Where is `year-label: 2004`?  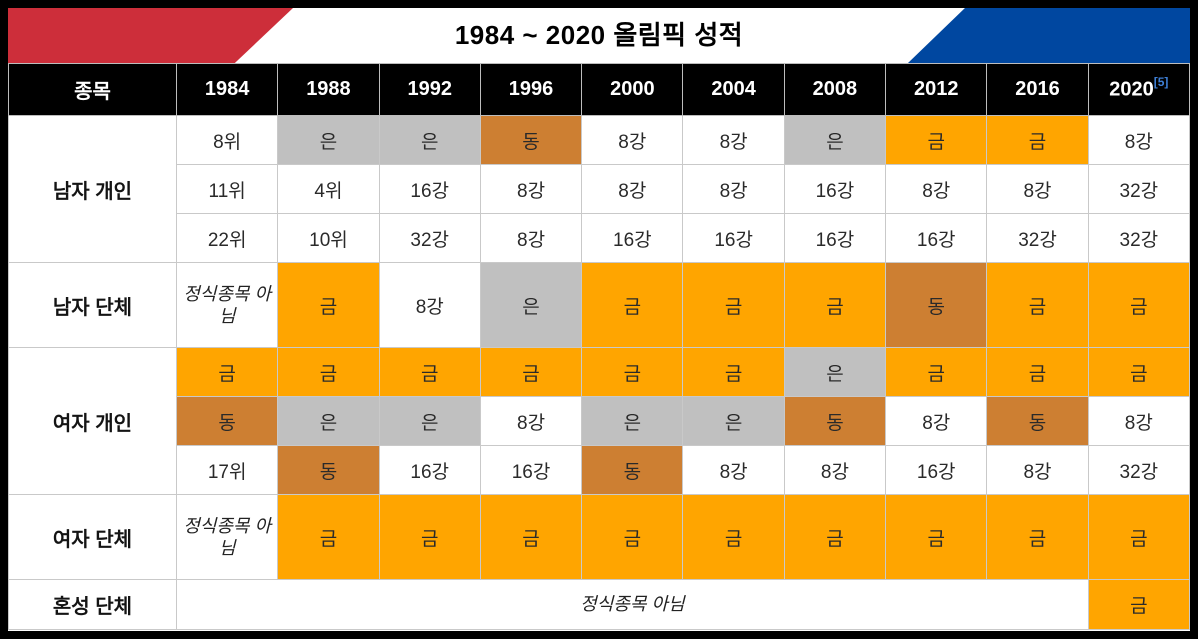
year-label: 2004 is located at coordinates (733, 89).